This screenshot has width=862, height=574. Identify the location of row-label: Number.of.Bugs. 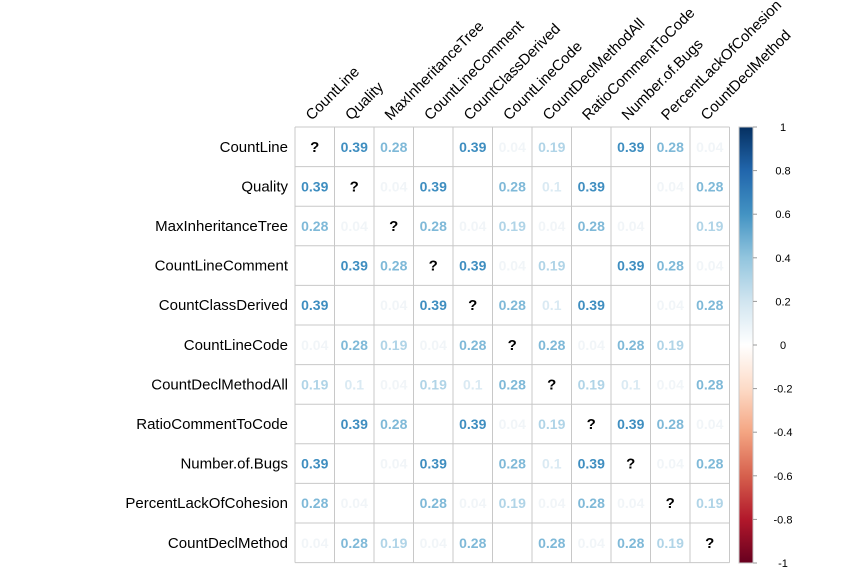
(234, 464).